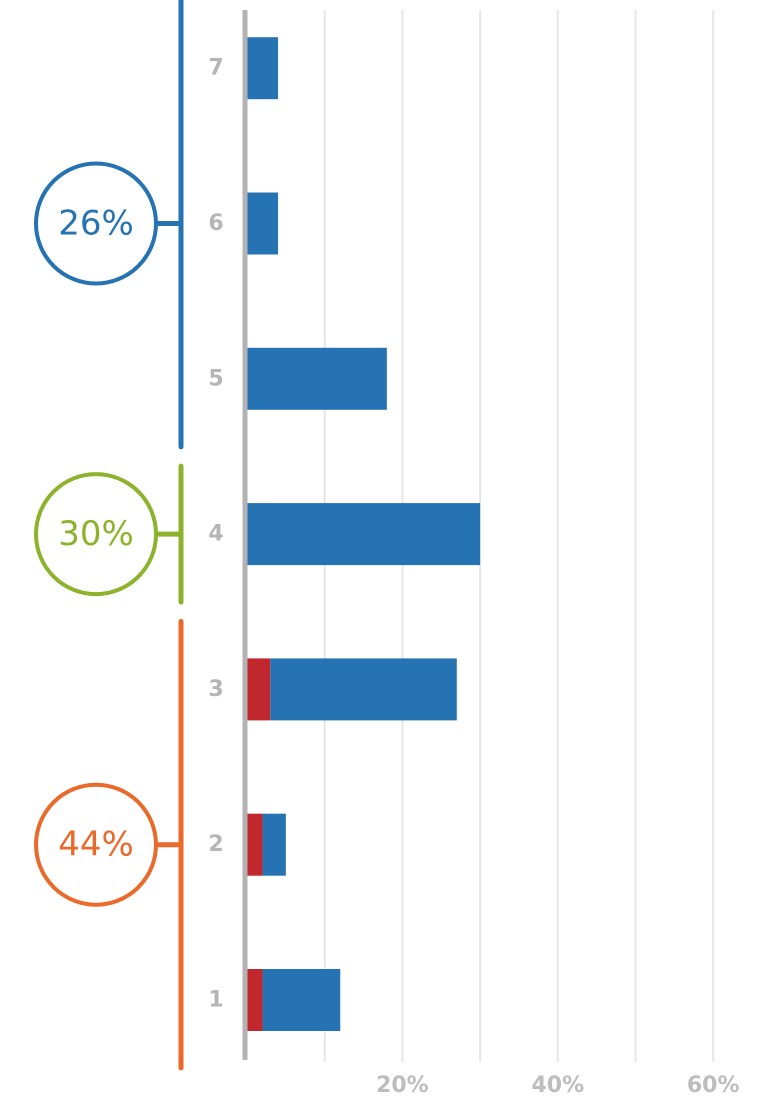 The height and width of the screenshot is (1106, 765). Describe the element at coordinates (215, 378) in the screenshot. I see `category-label: 5` at that location.